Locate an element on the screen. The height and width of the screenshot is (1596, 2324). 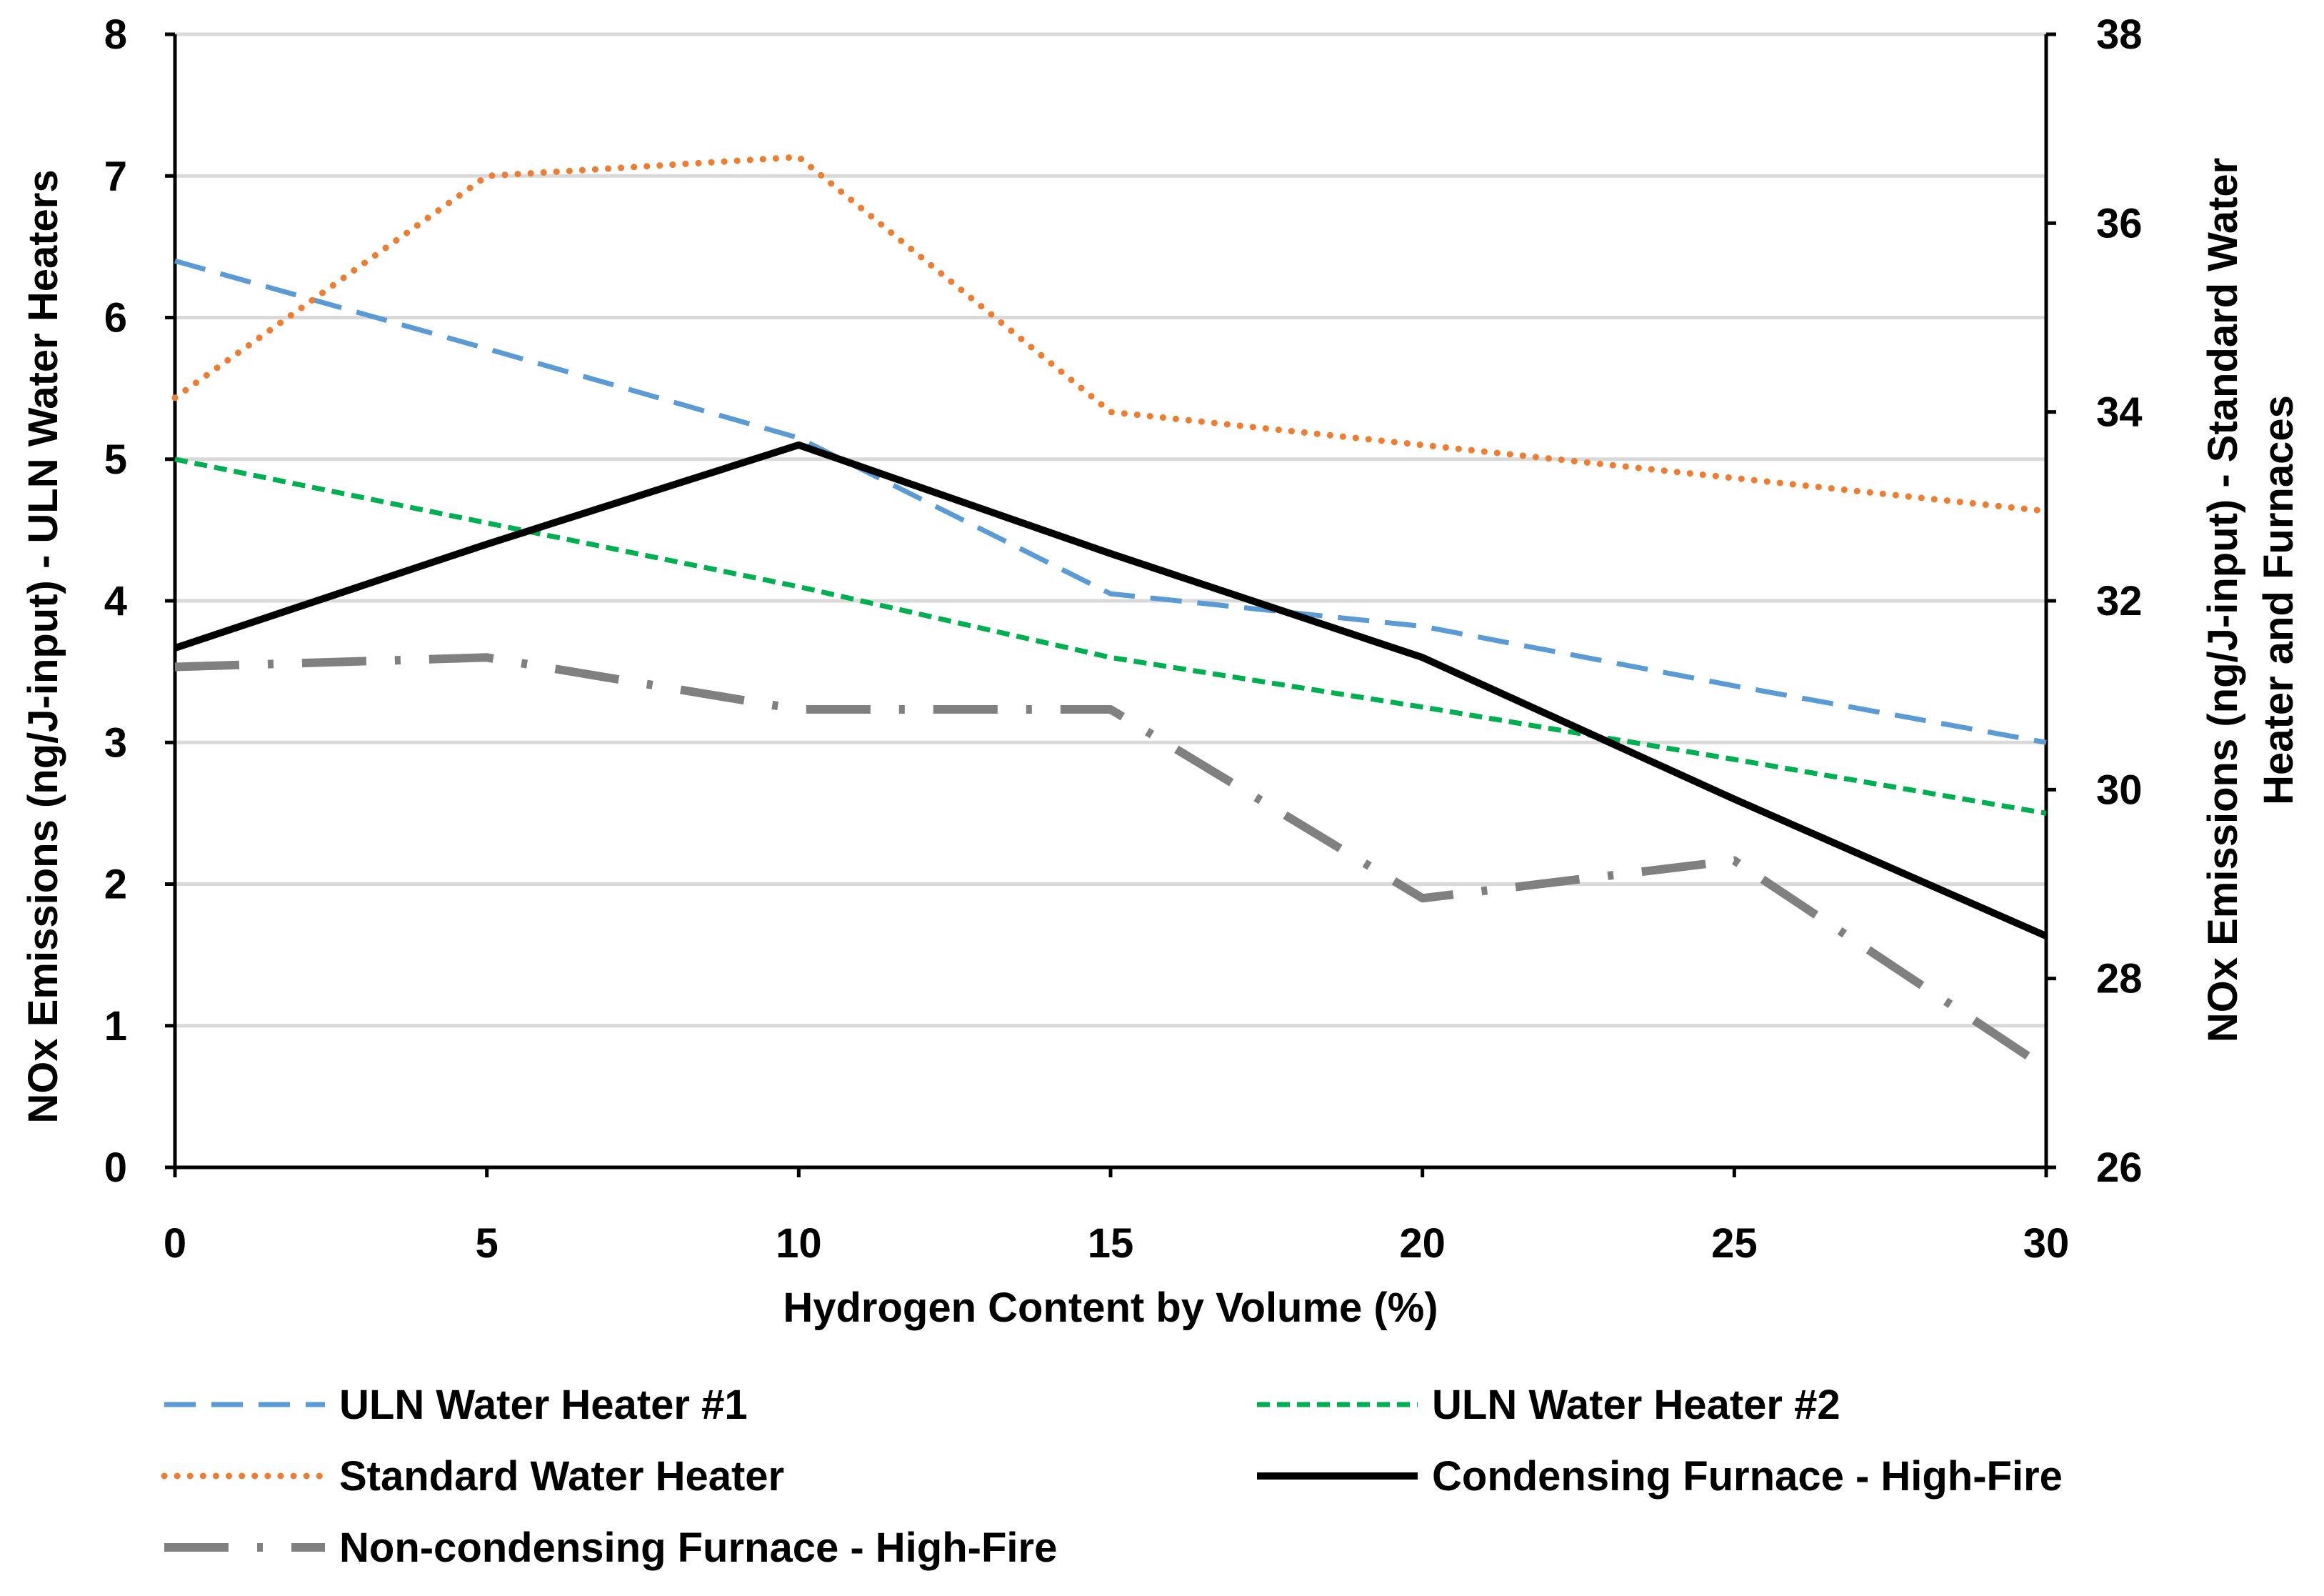
right-y-tick-label: 38 is located at coordinates (2119, 34).